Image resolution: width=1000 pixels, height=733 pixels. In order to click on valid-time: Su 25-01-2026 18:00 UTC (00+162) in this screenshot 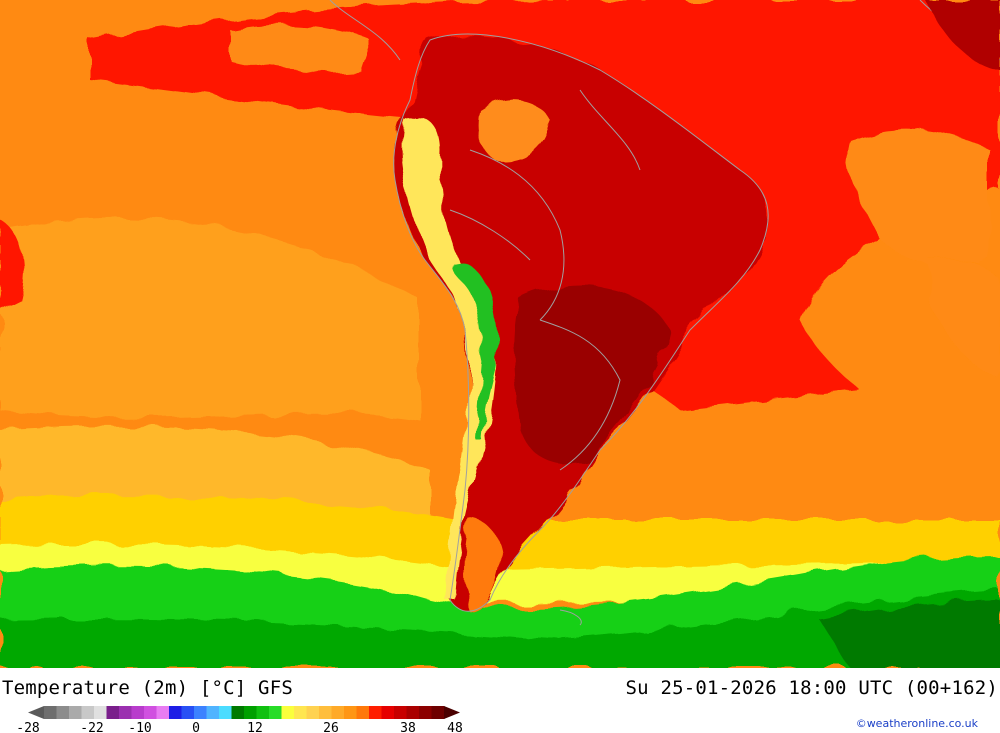, I will do `click(811, 688)`.